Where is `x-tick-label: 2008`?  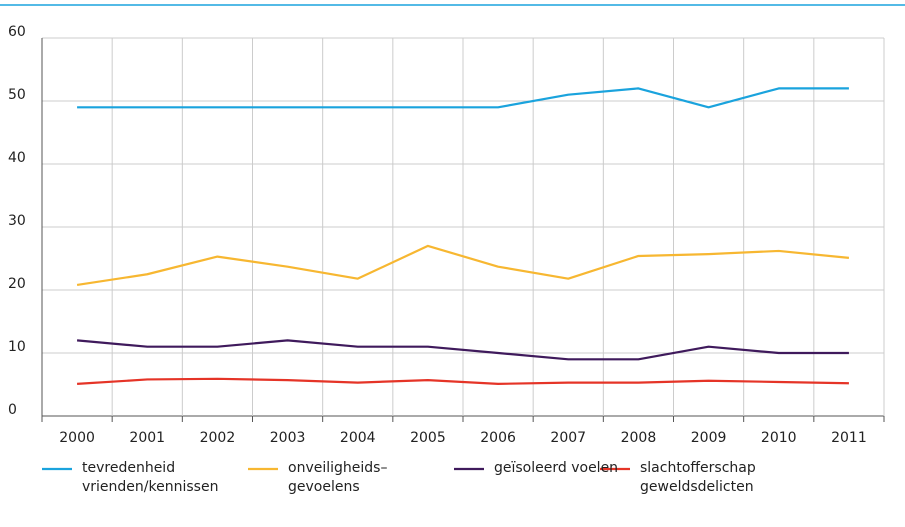
x-tick-label: 2008 is located at coordinates (639, 438).